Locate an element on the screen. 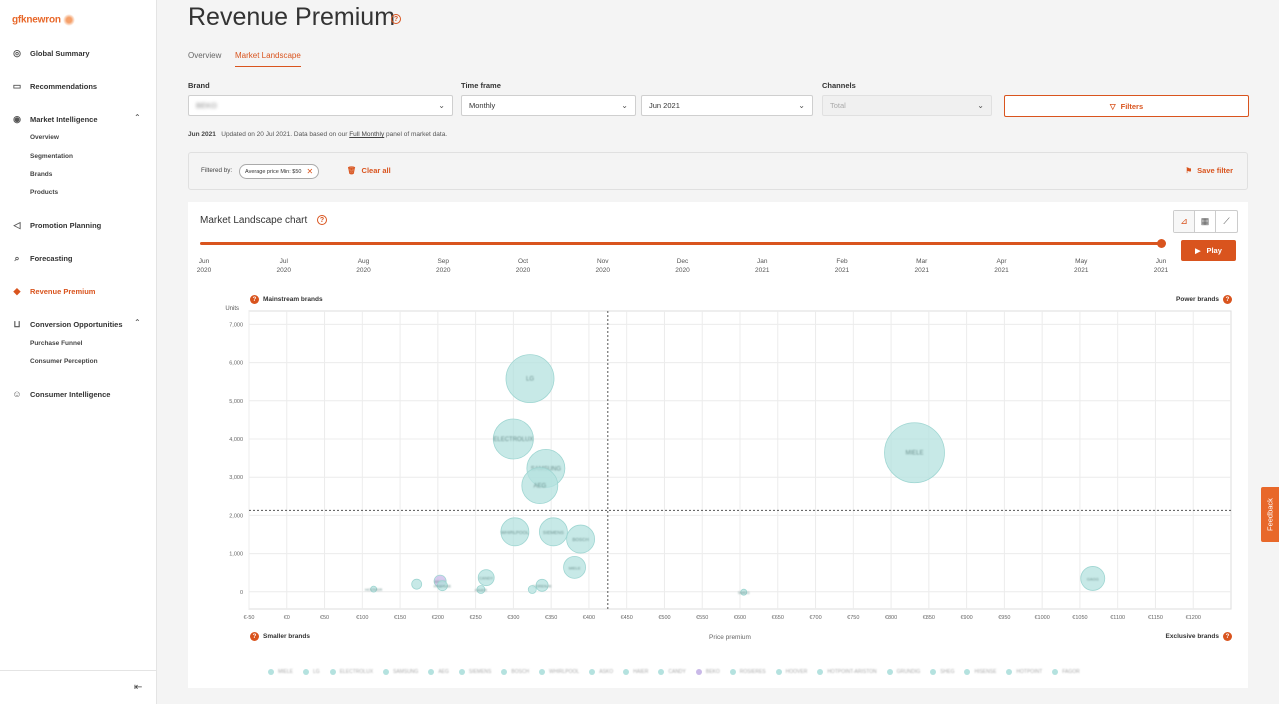 This screenshot has height=704, width=1279. legend-item: ELECTROLUX is located at coordinates (351, 672).